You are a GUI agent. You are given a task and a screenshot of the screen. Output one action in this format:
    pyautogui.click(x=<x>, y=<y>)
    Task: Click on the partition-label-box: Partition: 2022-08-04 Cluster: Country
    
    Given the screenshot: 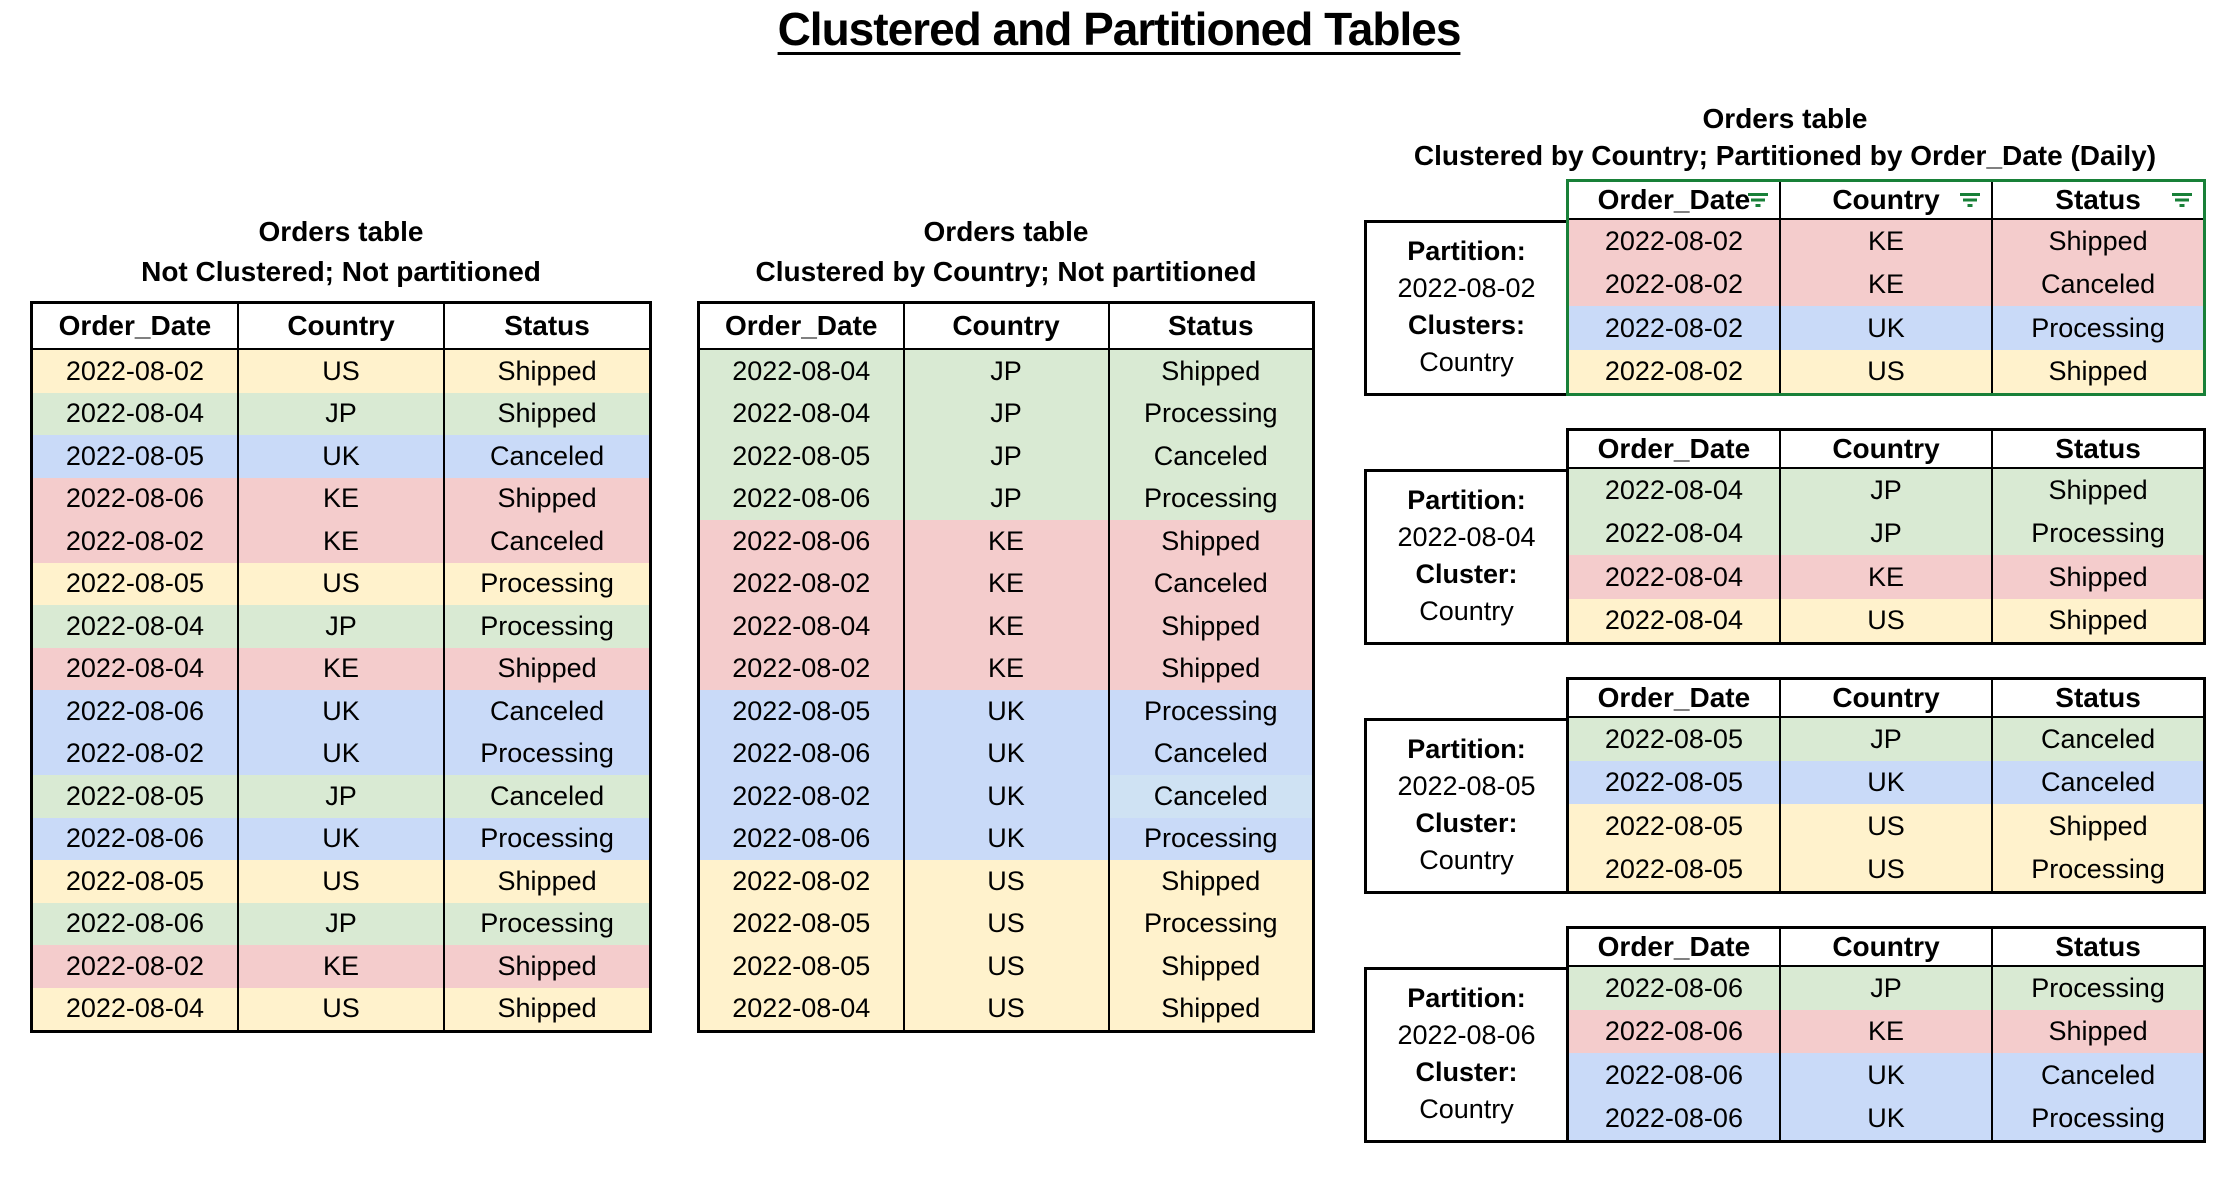 What is the action you would take?
    pyautogui.click(x=1465, y=557)
    